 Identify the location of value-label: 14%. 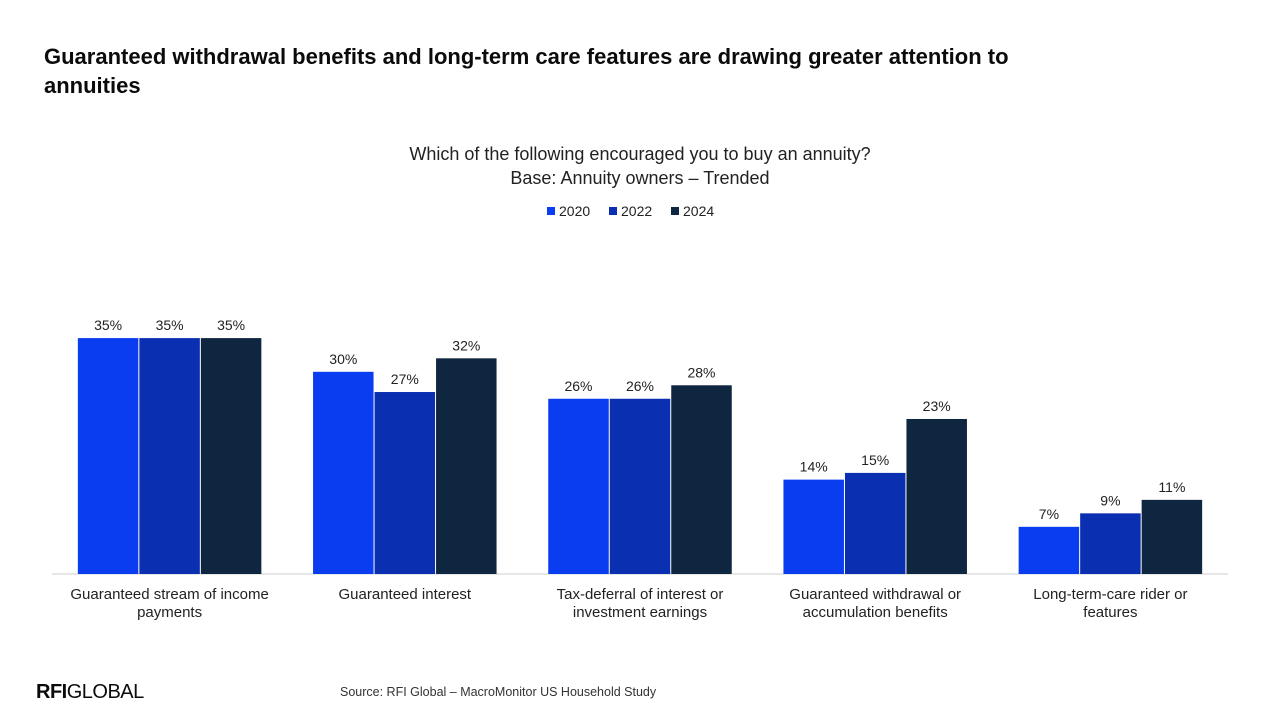
(814, 467).